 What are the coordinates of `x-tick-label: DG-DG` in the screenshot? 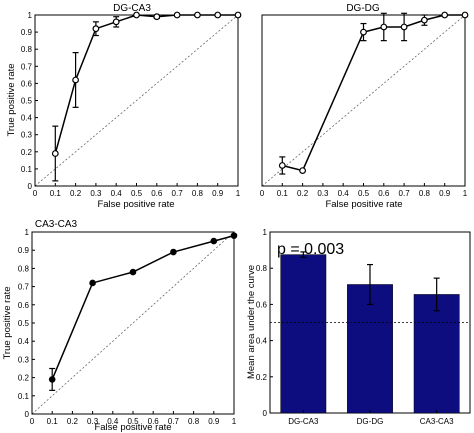 It's located at (370, 421).